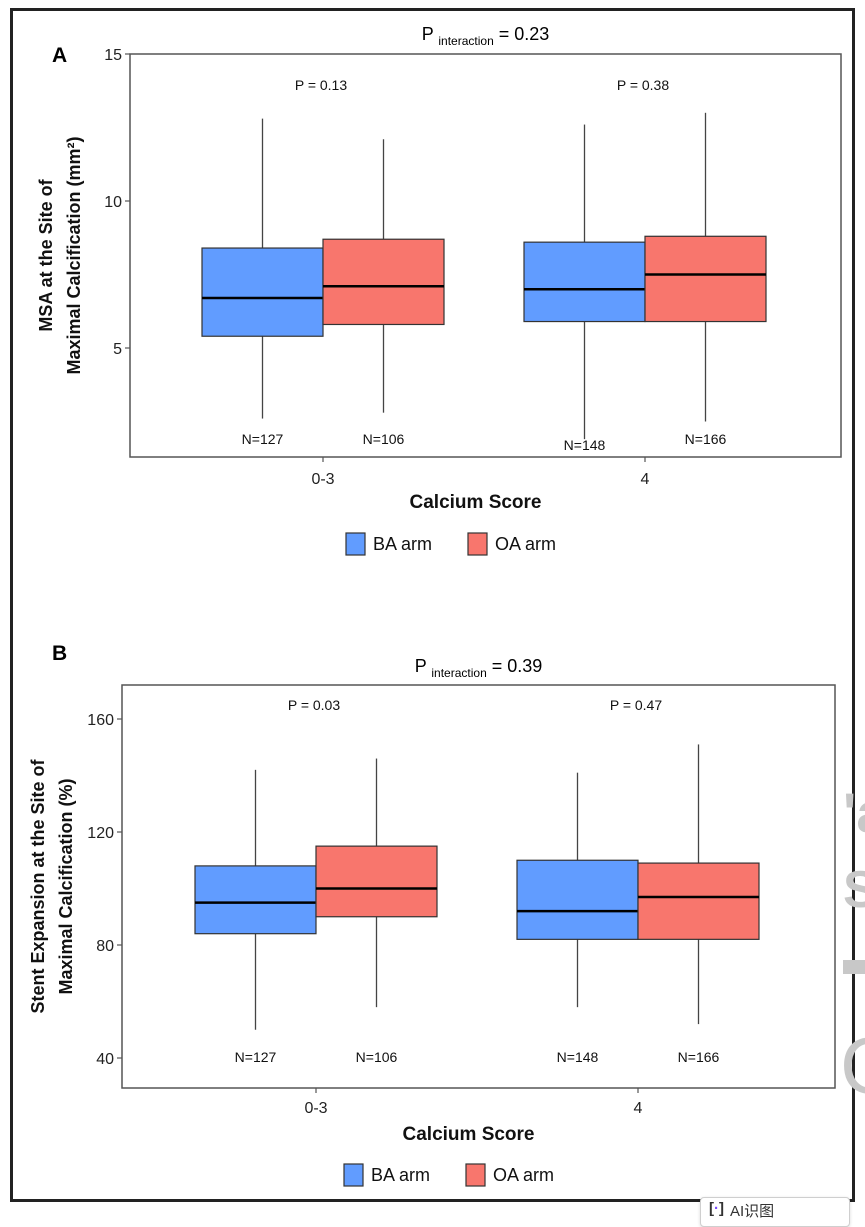  I want to click on panel-title: P interaction = 0.23, so click(486, 36).